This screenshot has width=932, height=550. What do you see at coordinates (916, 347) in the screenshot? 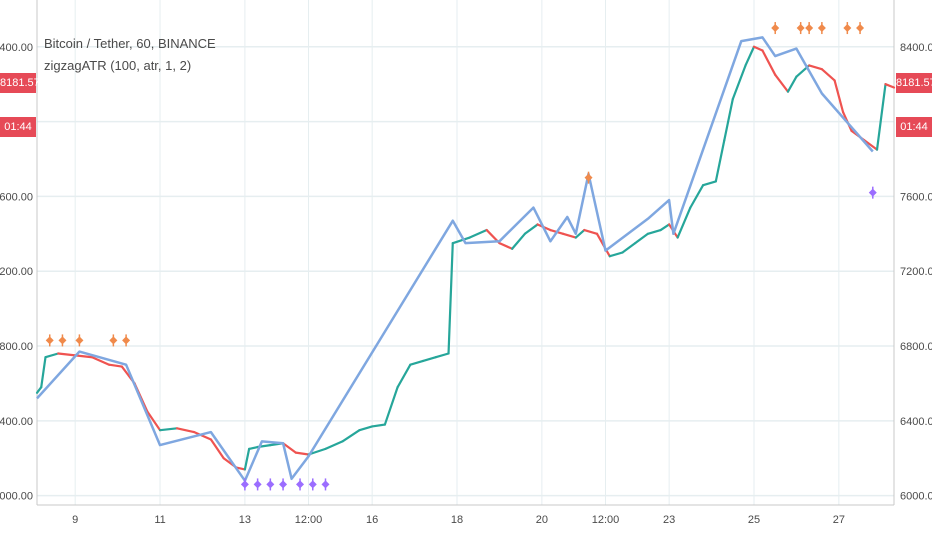
I see `y-tick-label-right: 6800.00` at bounding box center [916, 347].